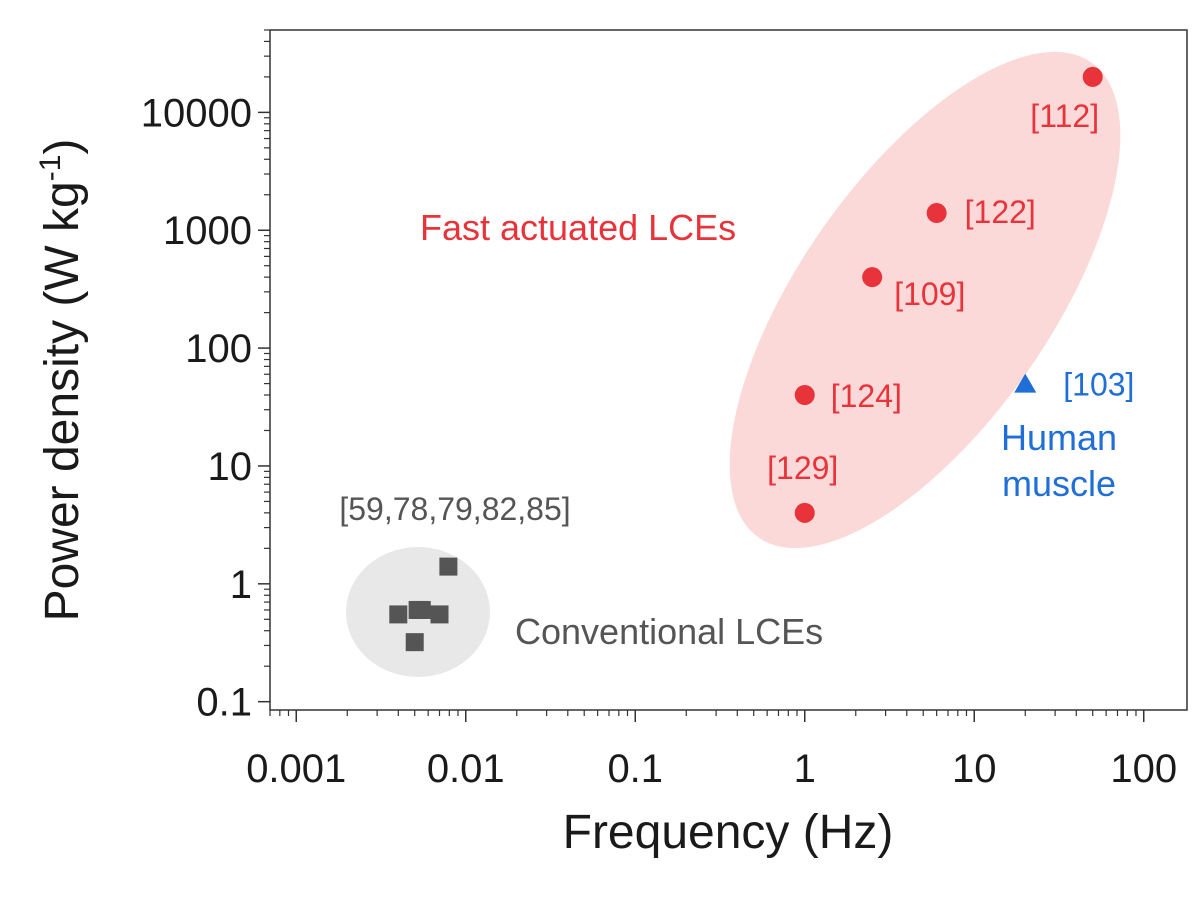 Image resolution: width=1200 pixels, height=900 pixels. What do you see at coordinates (1000, 212) in the screenshot?
I see `reference-label: [122]` at bounding box center [1000, 212].